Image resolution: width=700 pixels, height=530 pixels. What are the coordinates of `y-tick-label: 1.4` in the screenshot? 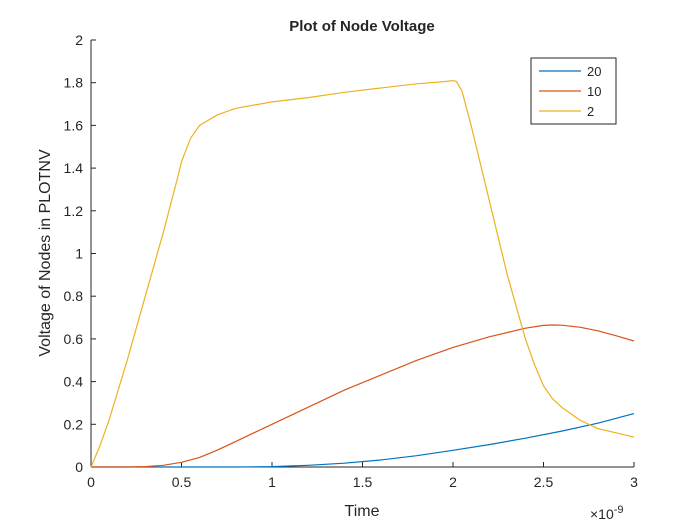 It's located at (74, 168).